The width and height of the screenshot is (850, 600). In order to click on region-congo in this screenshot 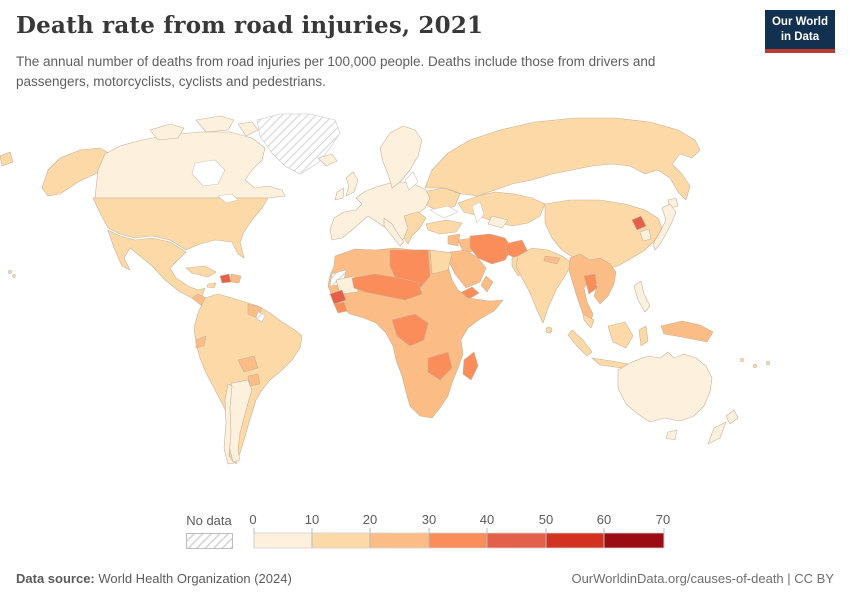, I will do `click(410, 330)`.